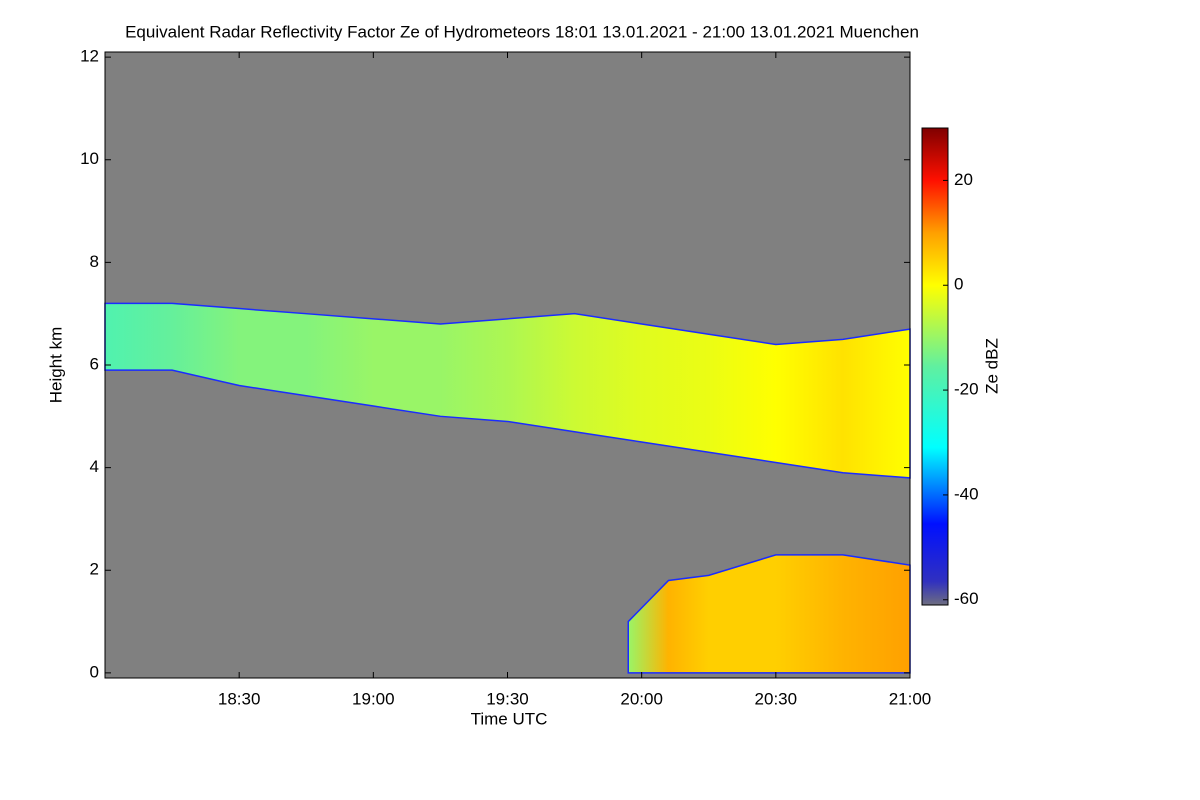 Image resolution: width=1200 pixels, height=800 pixels. I want to click on x-tick-label: 21:00, so click(910, 698).